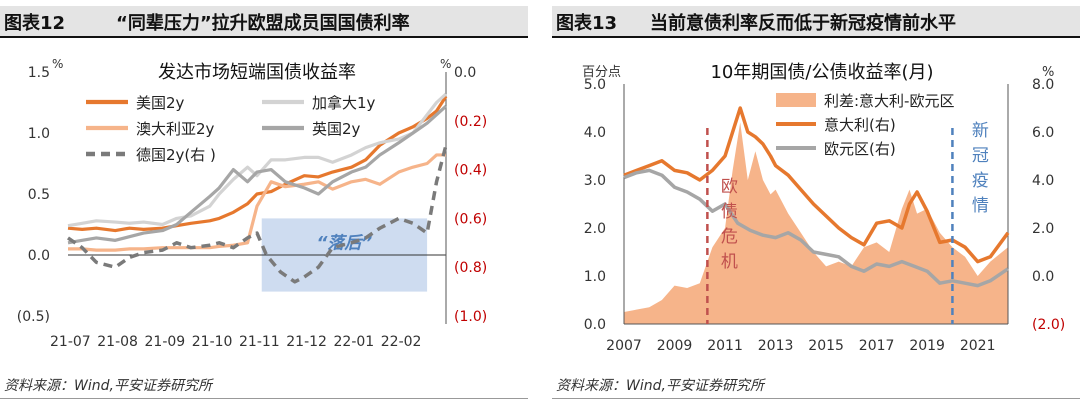 This screenshot has height=411, width=1080. What do you see at coordinates (816, 398) in the screenshot?
I see `right-source-divider` at bounding box center [816, 398].